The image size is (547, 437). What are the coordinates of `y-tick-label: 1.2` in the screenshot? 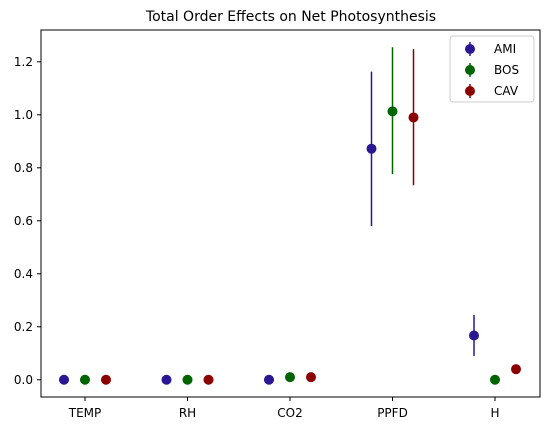 It's located at (23, 62).